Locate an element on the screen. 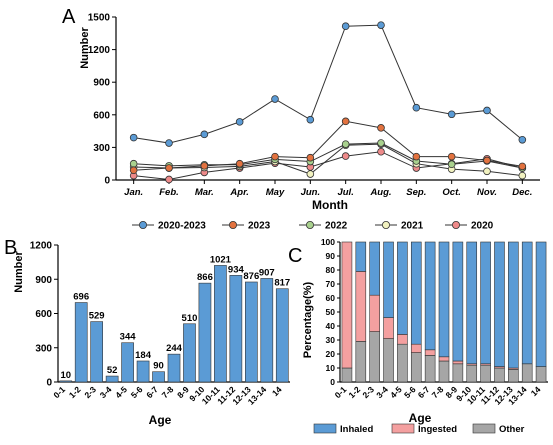 This screenshot has height=445, width=553. panel-b-data-label: 90 is located at coordinates (158, 366).